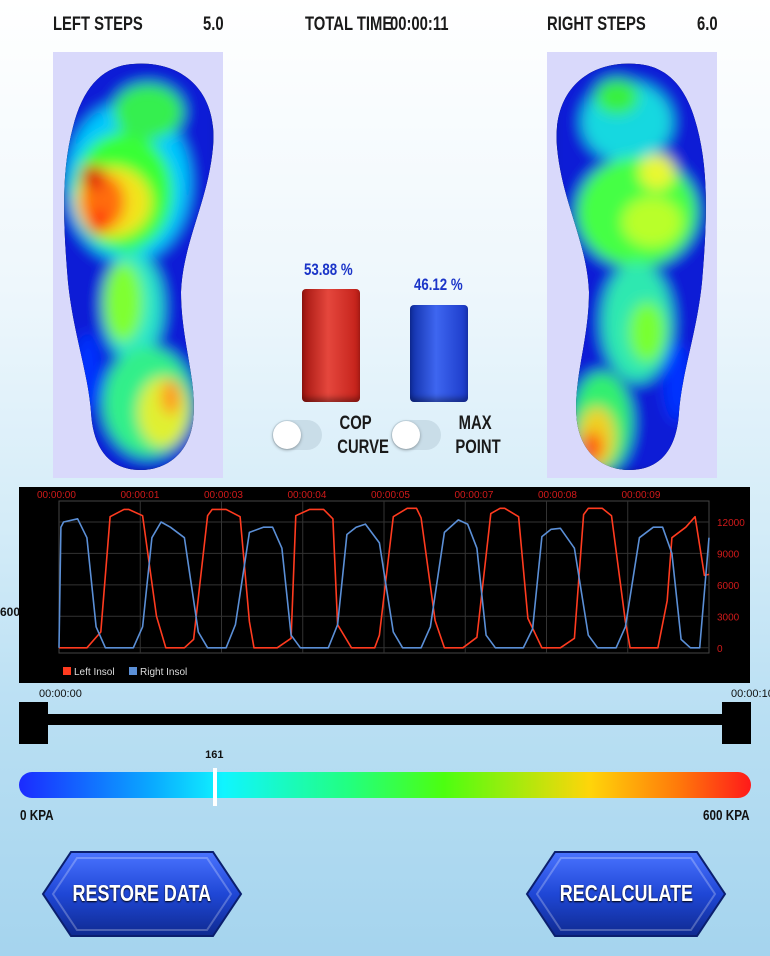  I want to click on y-tick-label: 0, so click(720, 649).